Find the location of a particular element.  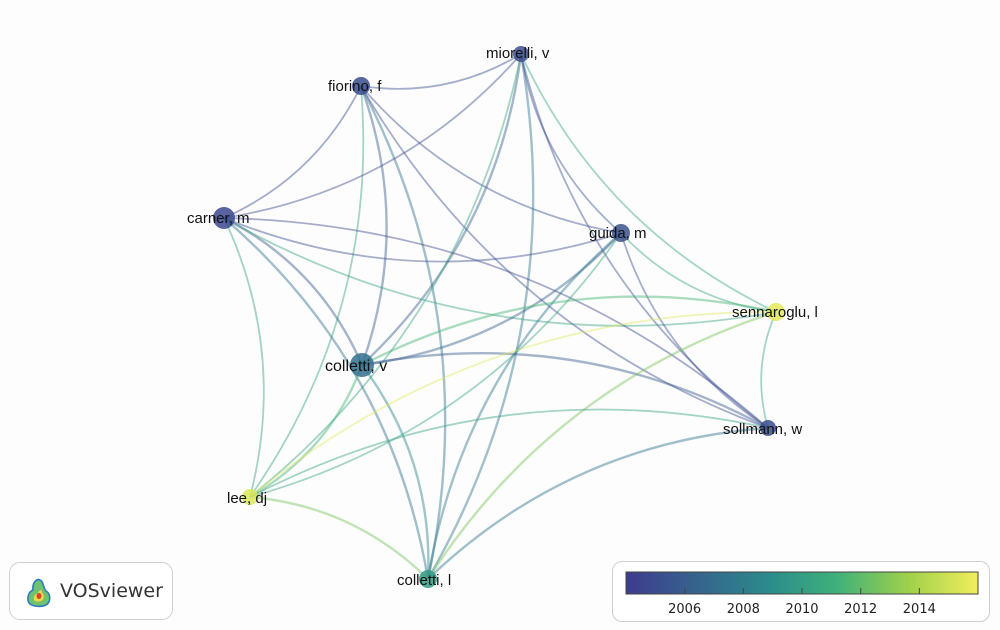

node-label-carner: carner, m is located at coordinates (218, 218).